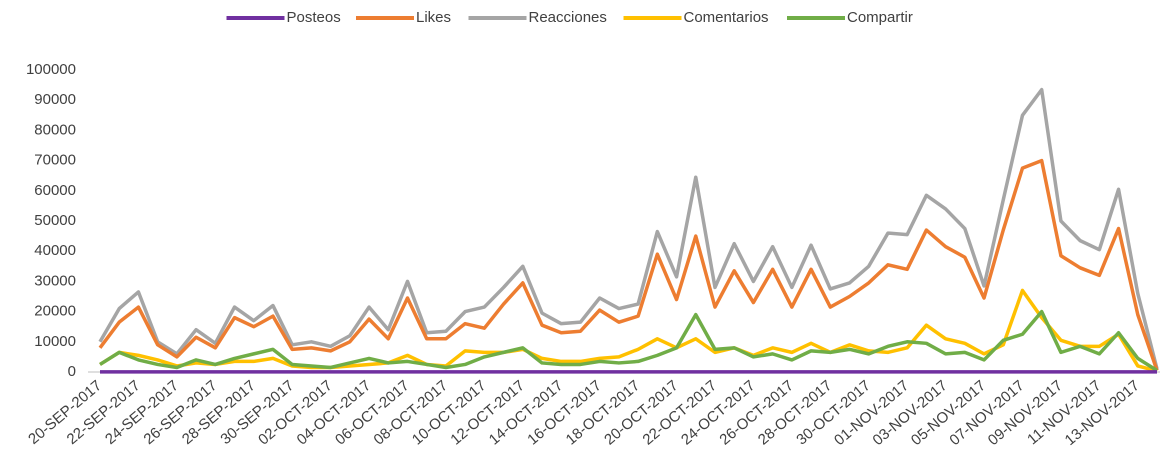 This screenshot has height=472, width=1160. Describe the element at coordinates (55, 190) in the screenshot. I see `y-tick-label: 60000` at that location.